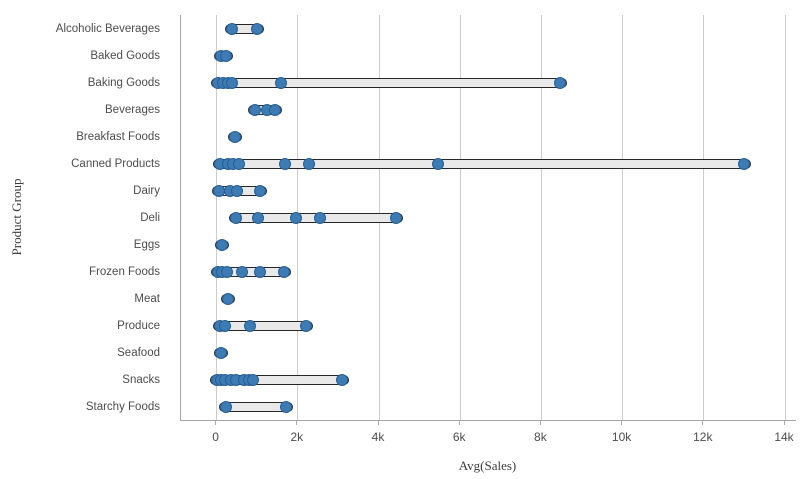 This screenshot has height=479, width=800. Describe the element at coordinates (107, 28) in the screenshot. I see `category-label: Alcoholic Beverages` at that location.